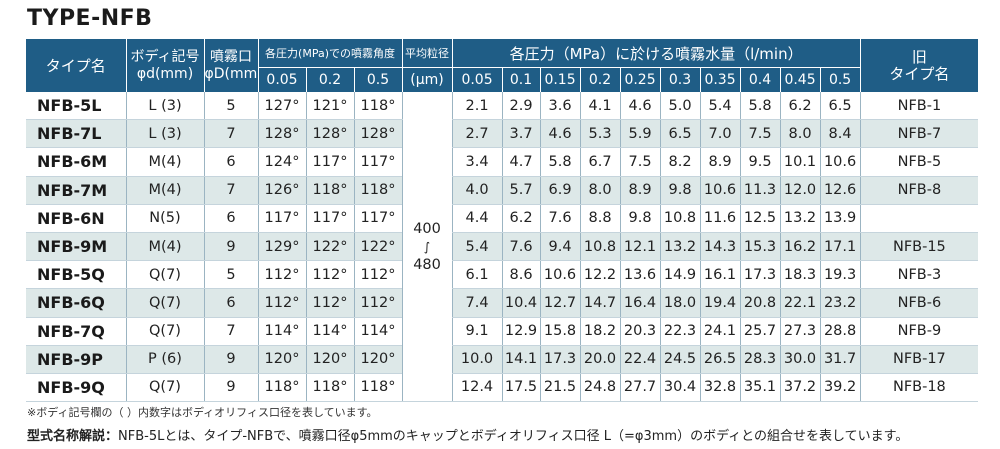  What do you see at coordinates (760, 331) in the screenshot?
I see `flow-cell: 25.7` at bounding box center [760, 331].